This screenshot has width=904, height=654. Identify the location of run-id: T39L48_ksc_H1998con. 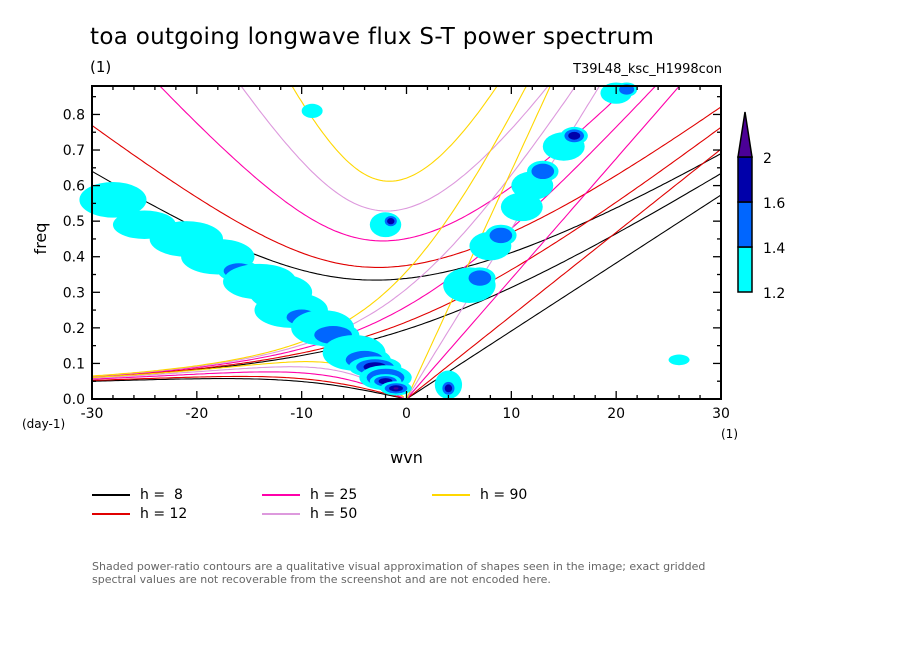
(647, 69).